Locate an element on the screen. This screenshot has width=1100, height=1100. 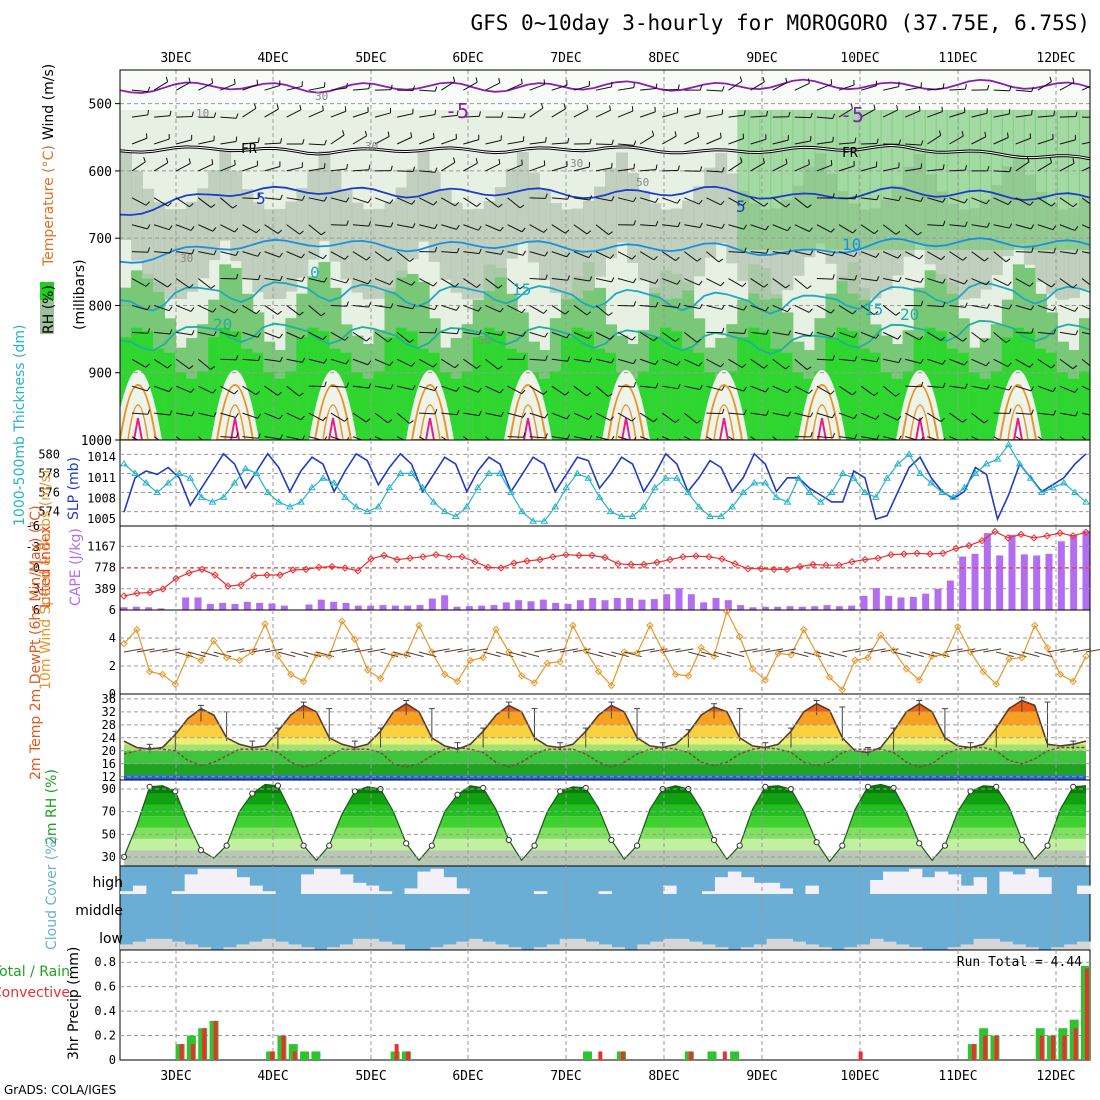
rh-band is located at coordinates (605, 844).